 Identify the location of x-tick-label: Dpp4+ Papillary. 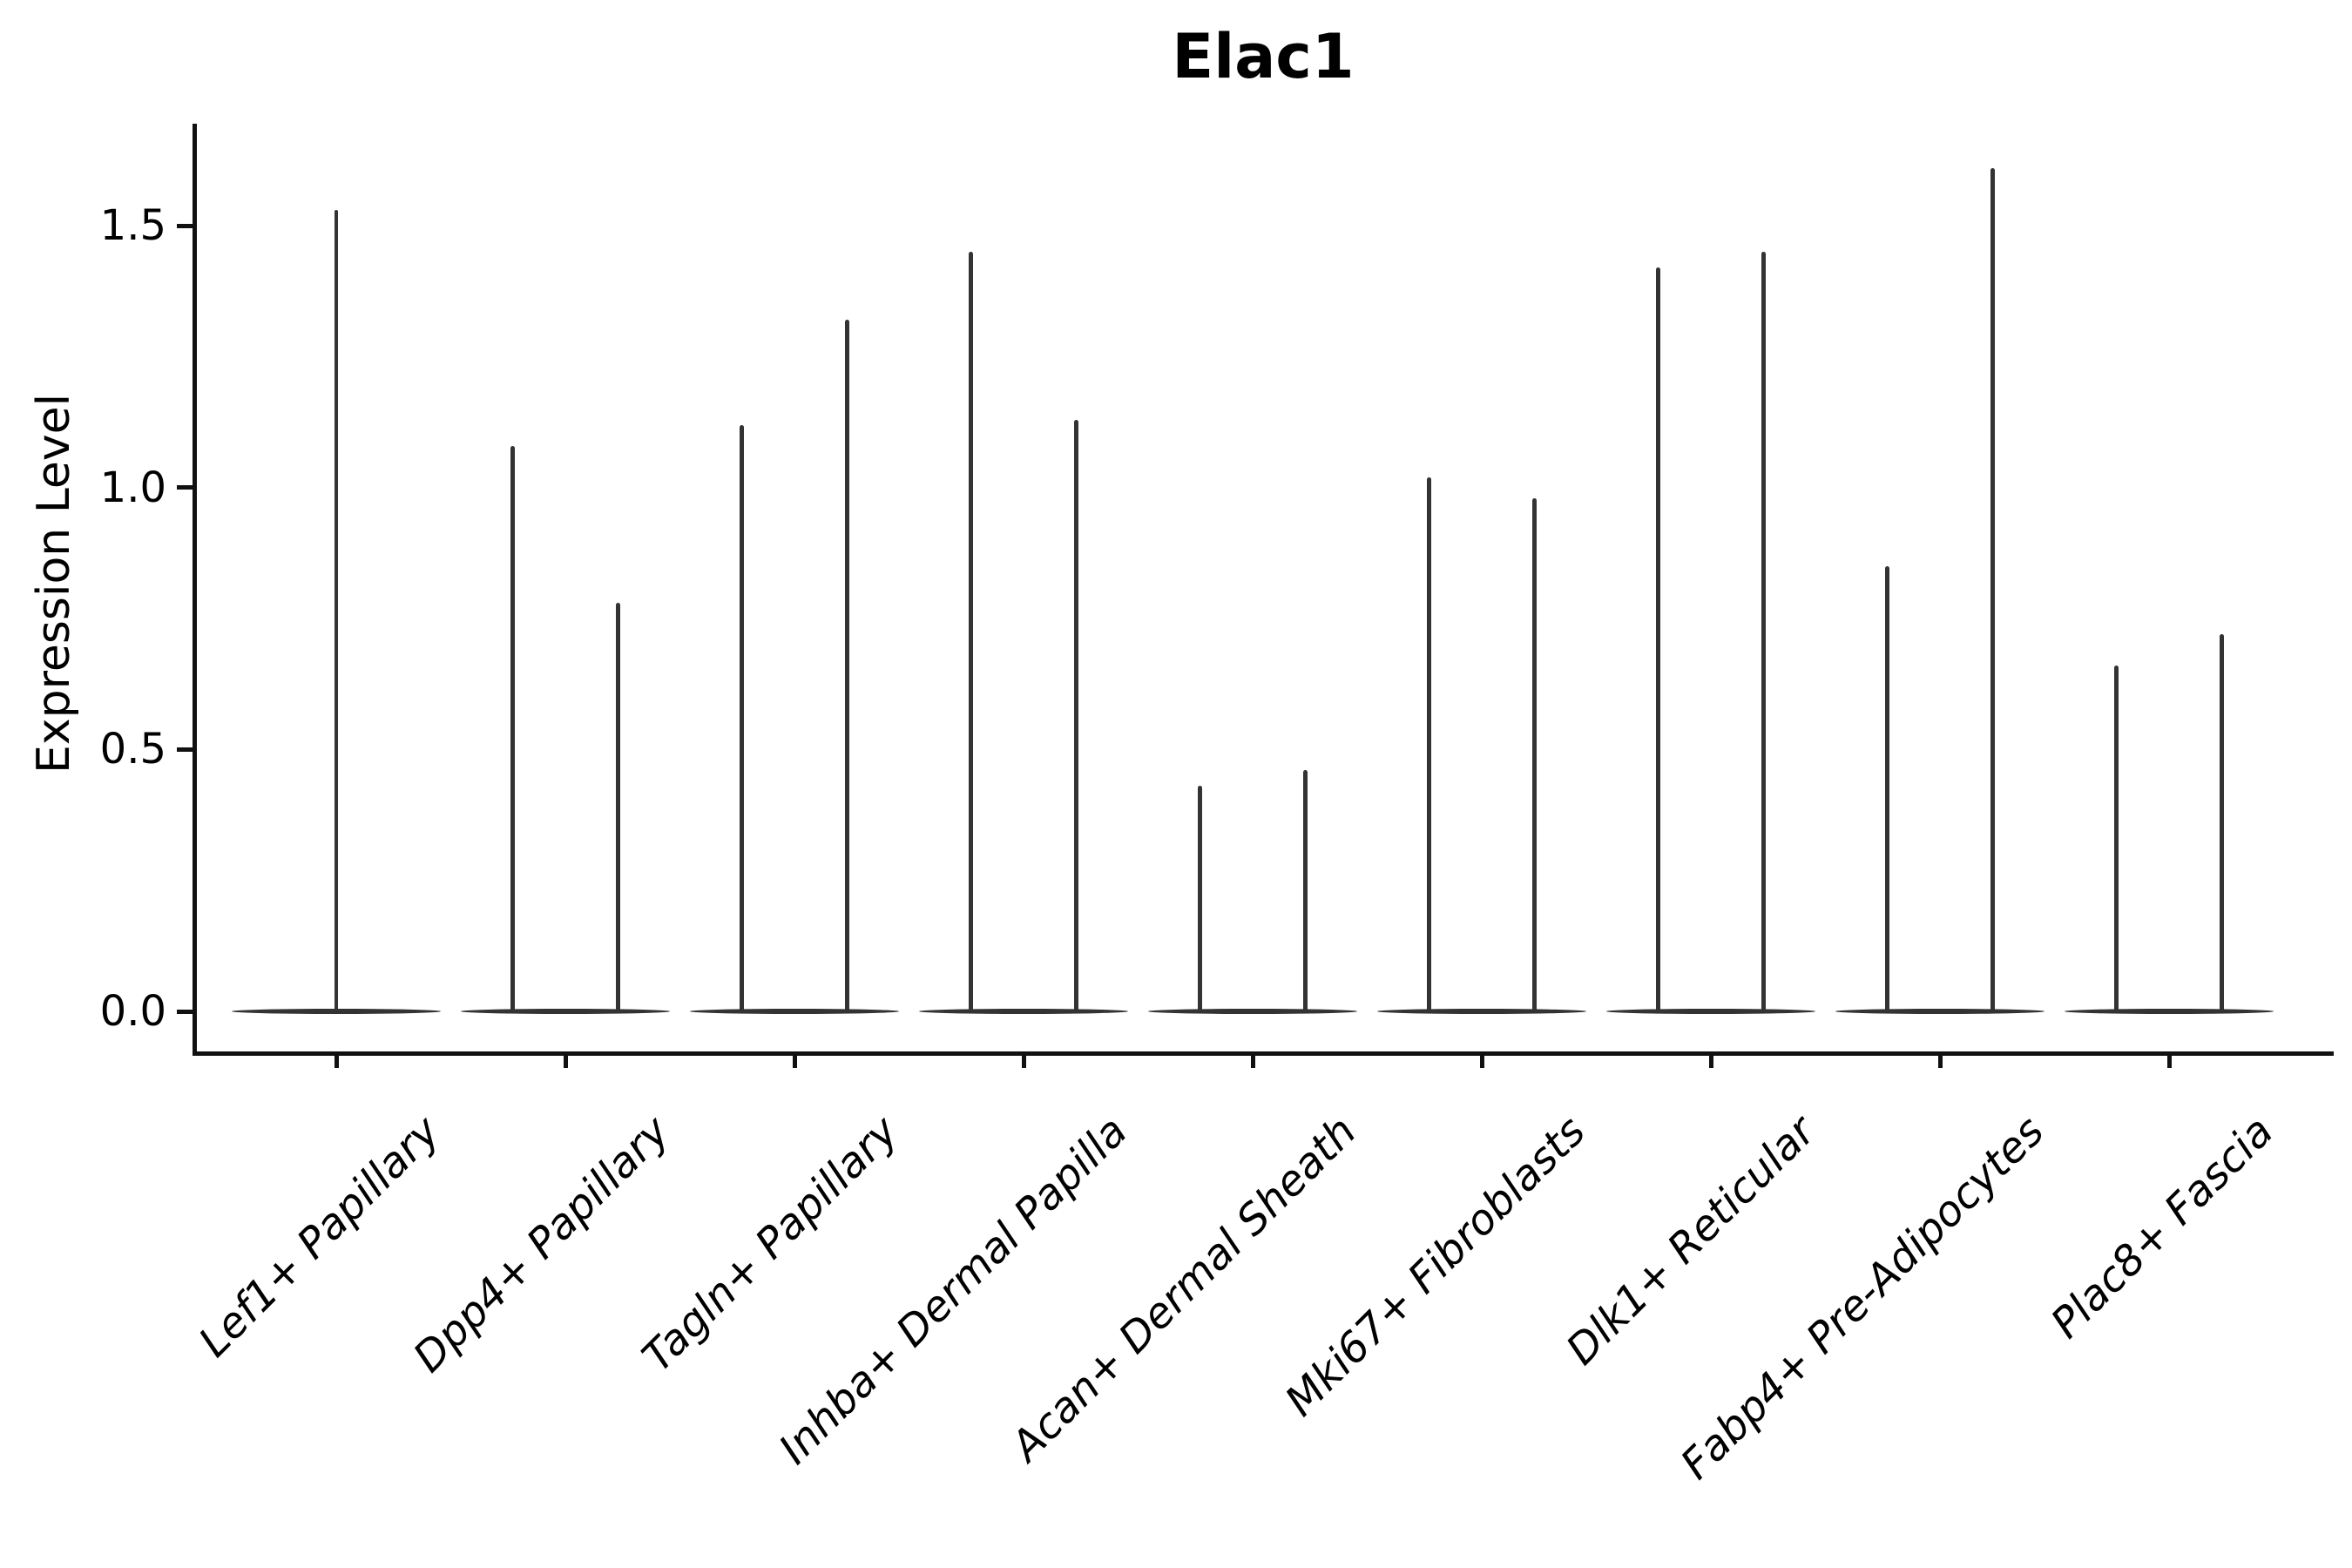
(541, 1244).